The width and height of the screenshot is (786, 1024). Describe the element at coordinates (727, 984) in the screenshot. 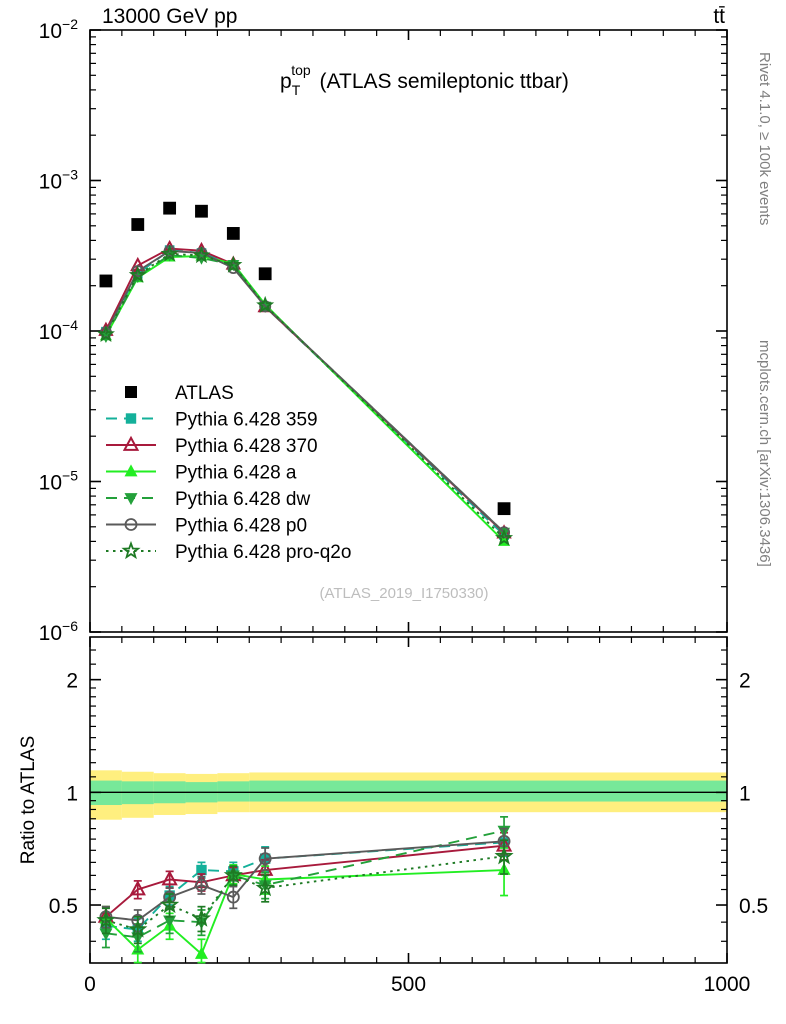

I see `x-tick-label: 1000` at that location.